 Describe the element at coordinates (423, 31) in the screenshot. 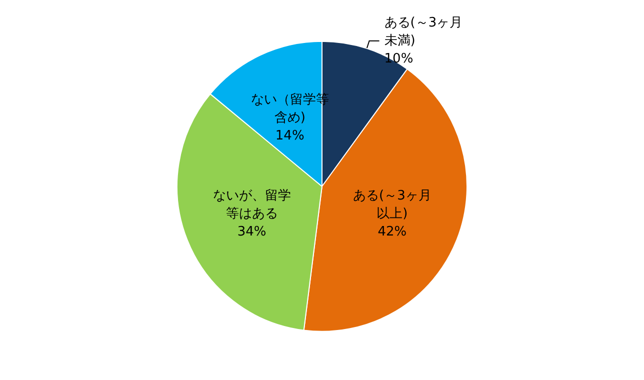

I see `slice-label: ある(～3ヶ月未満)` at that location.